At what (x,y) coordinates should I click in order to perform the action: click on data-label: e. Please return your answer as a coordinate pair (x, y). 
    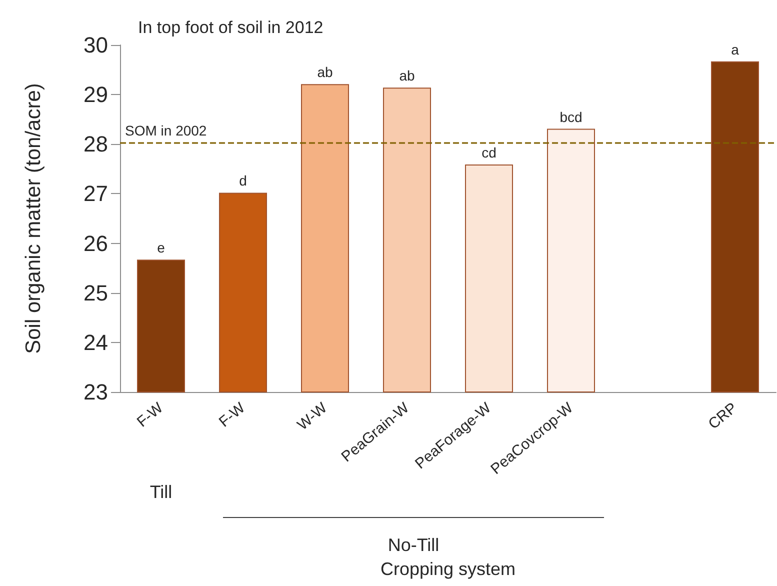
    Looking at the image, I should click on (161, 248).